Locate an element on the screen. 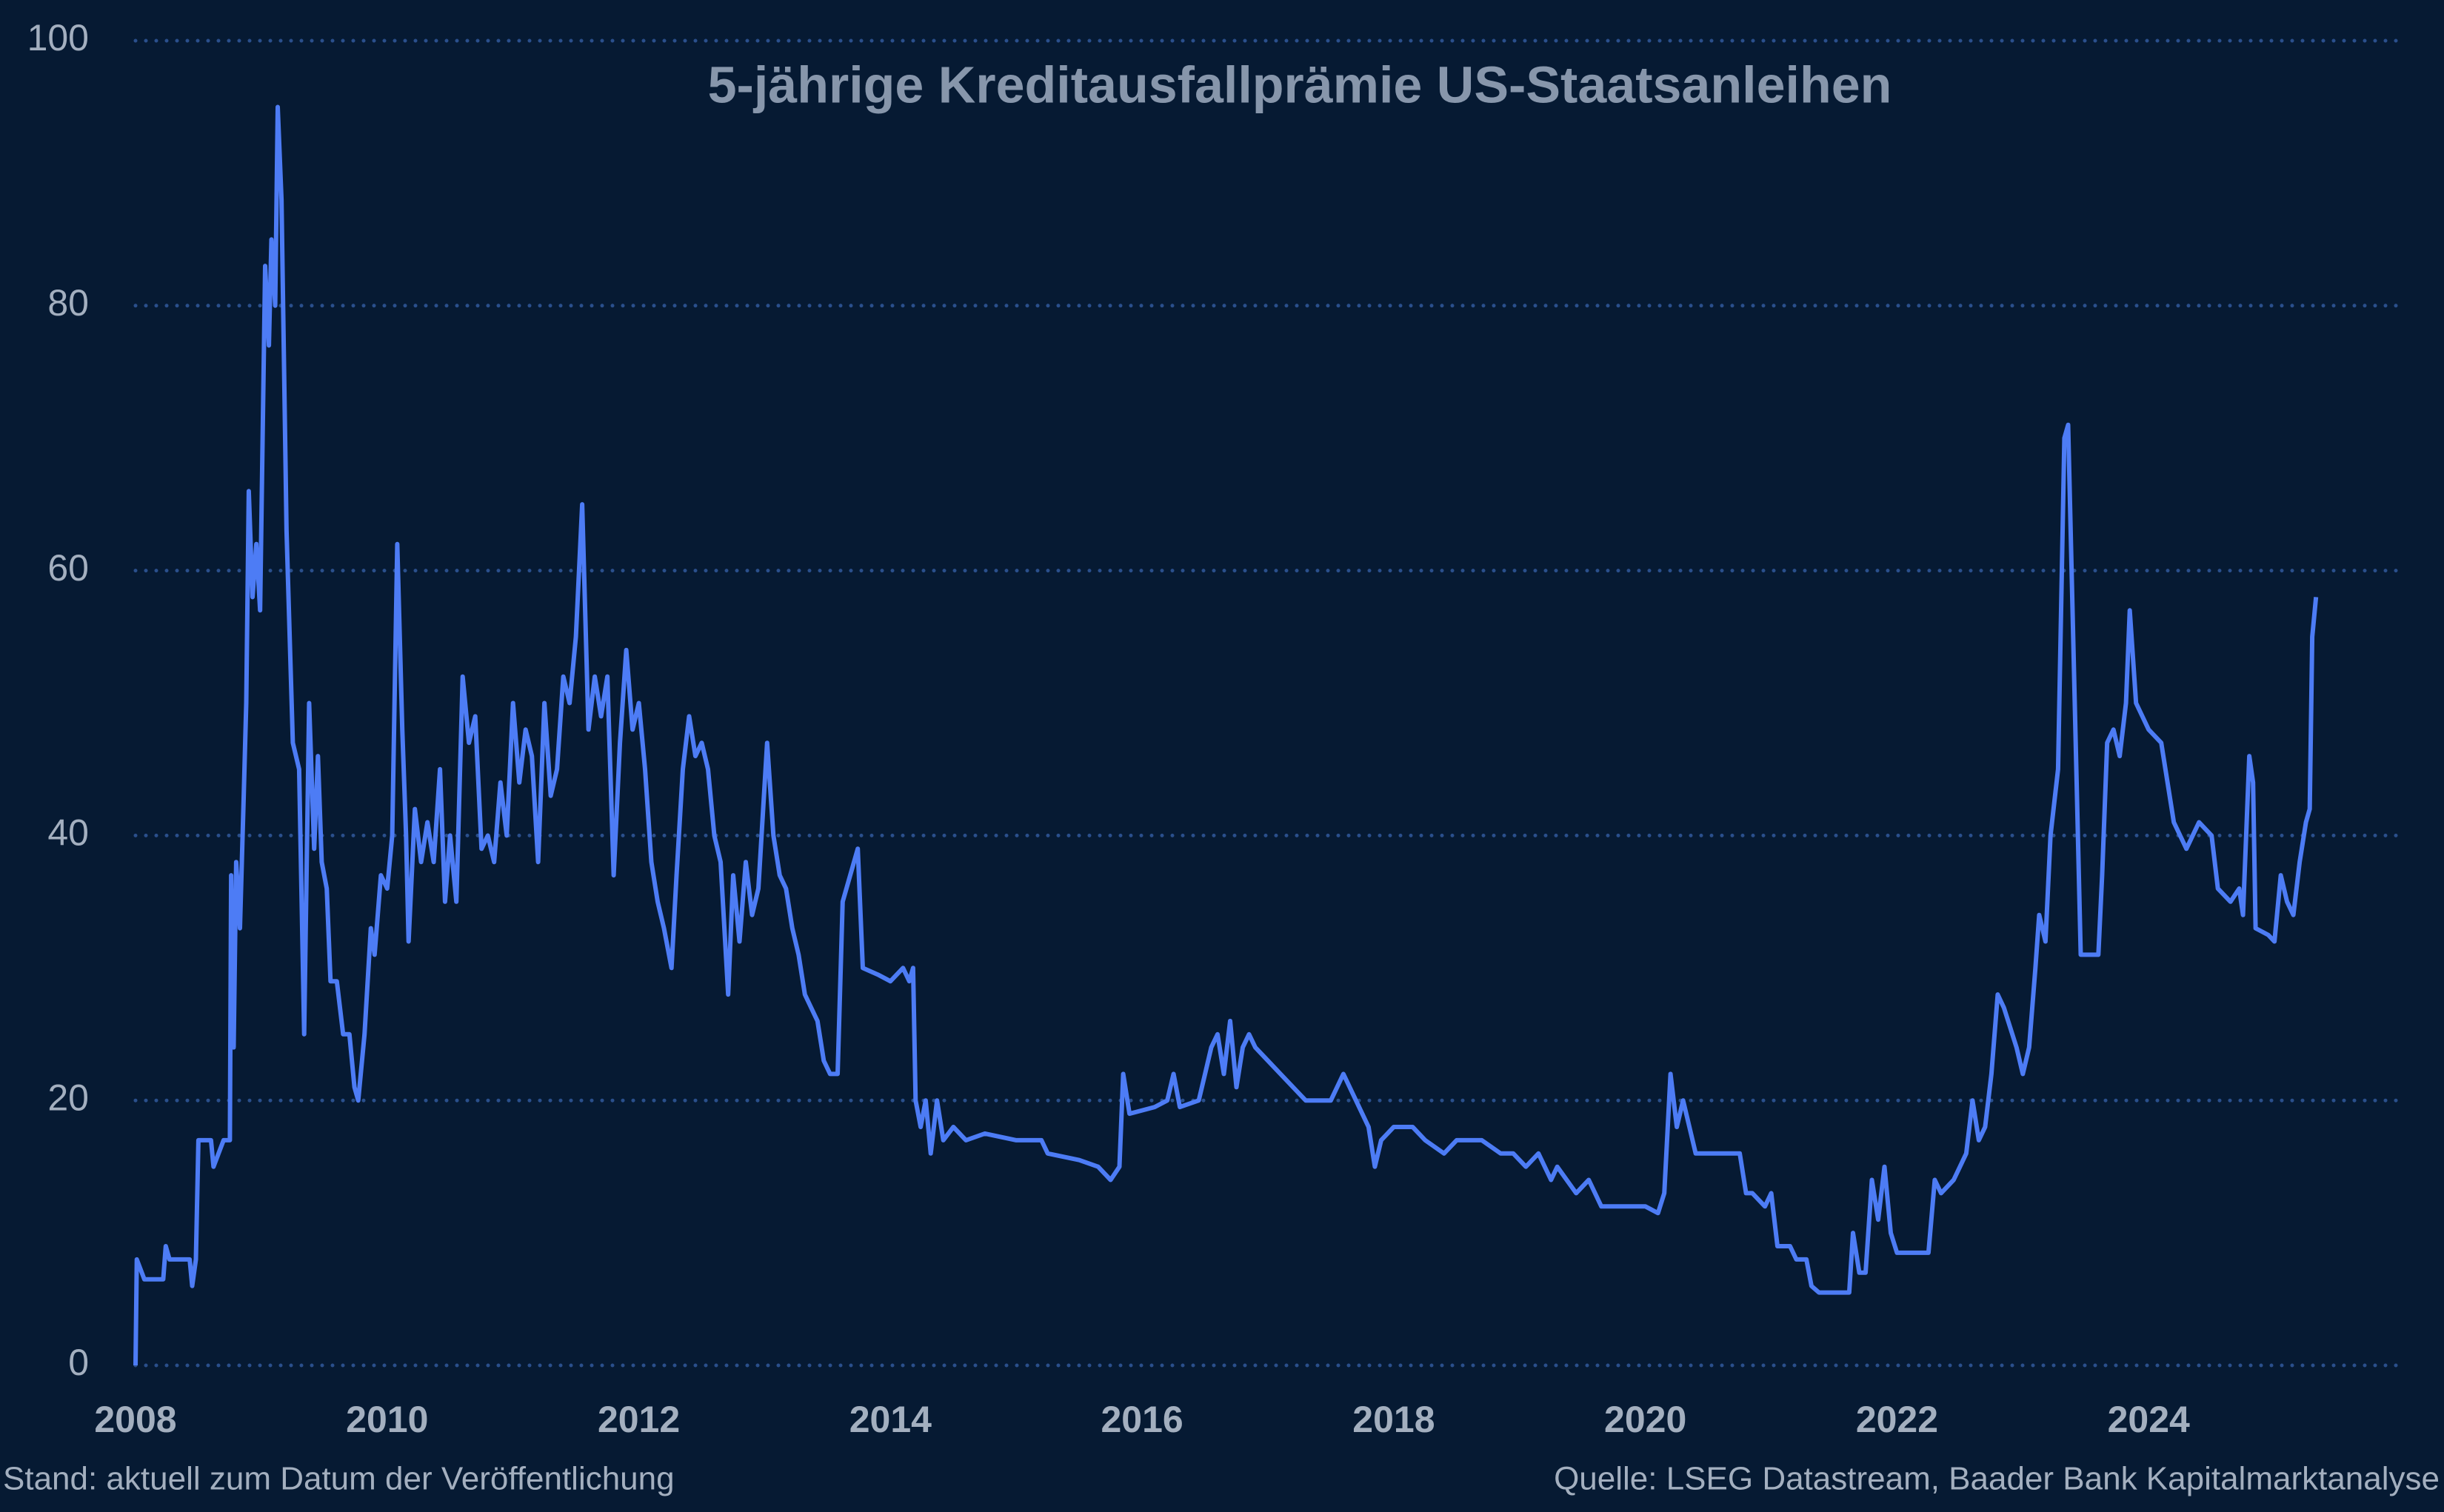 The image size is (2444, 1512). x-tick-label: 2018 is located at coordinates (1394, 1419).